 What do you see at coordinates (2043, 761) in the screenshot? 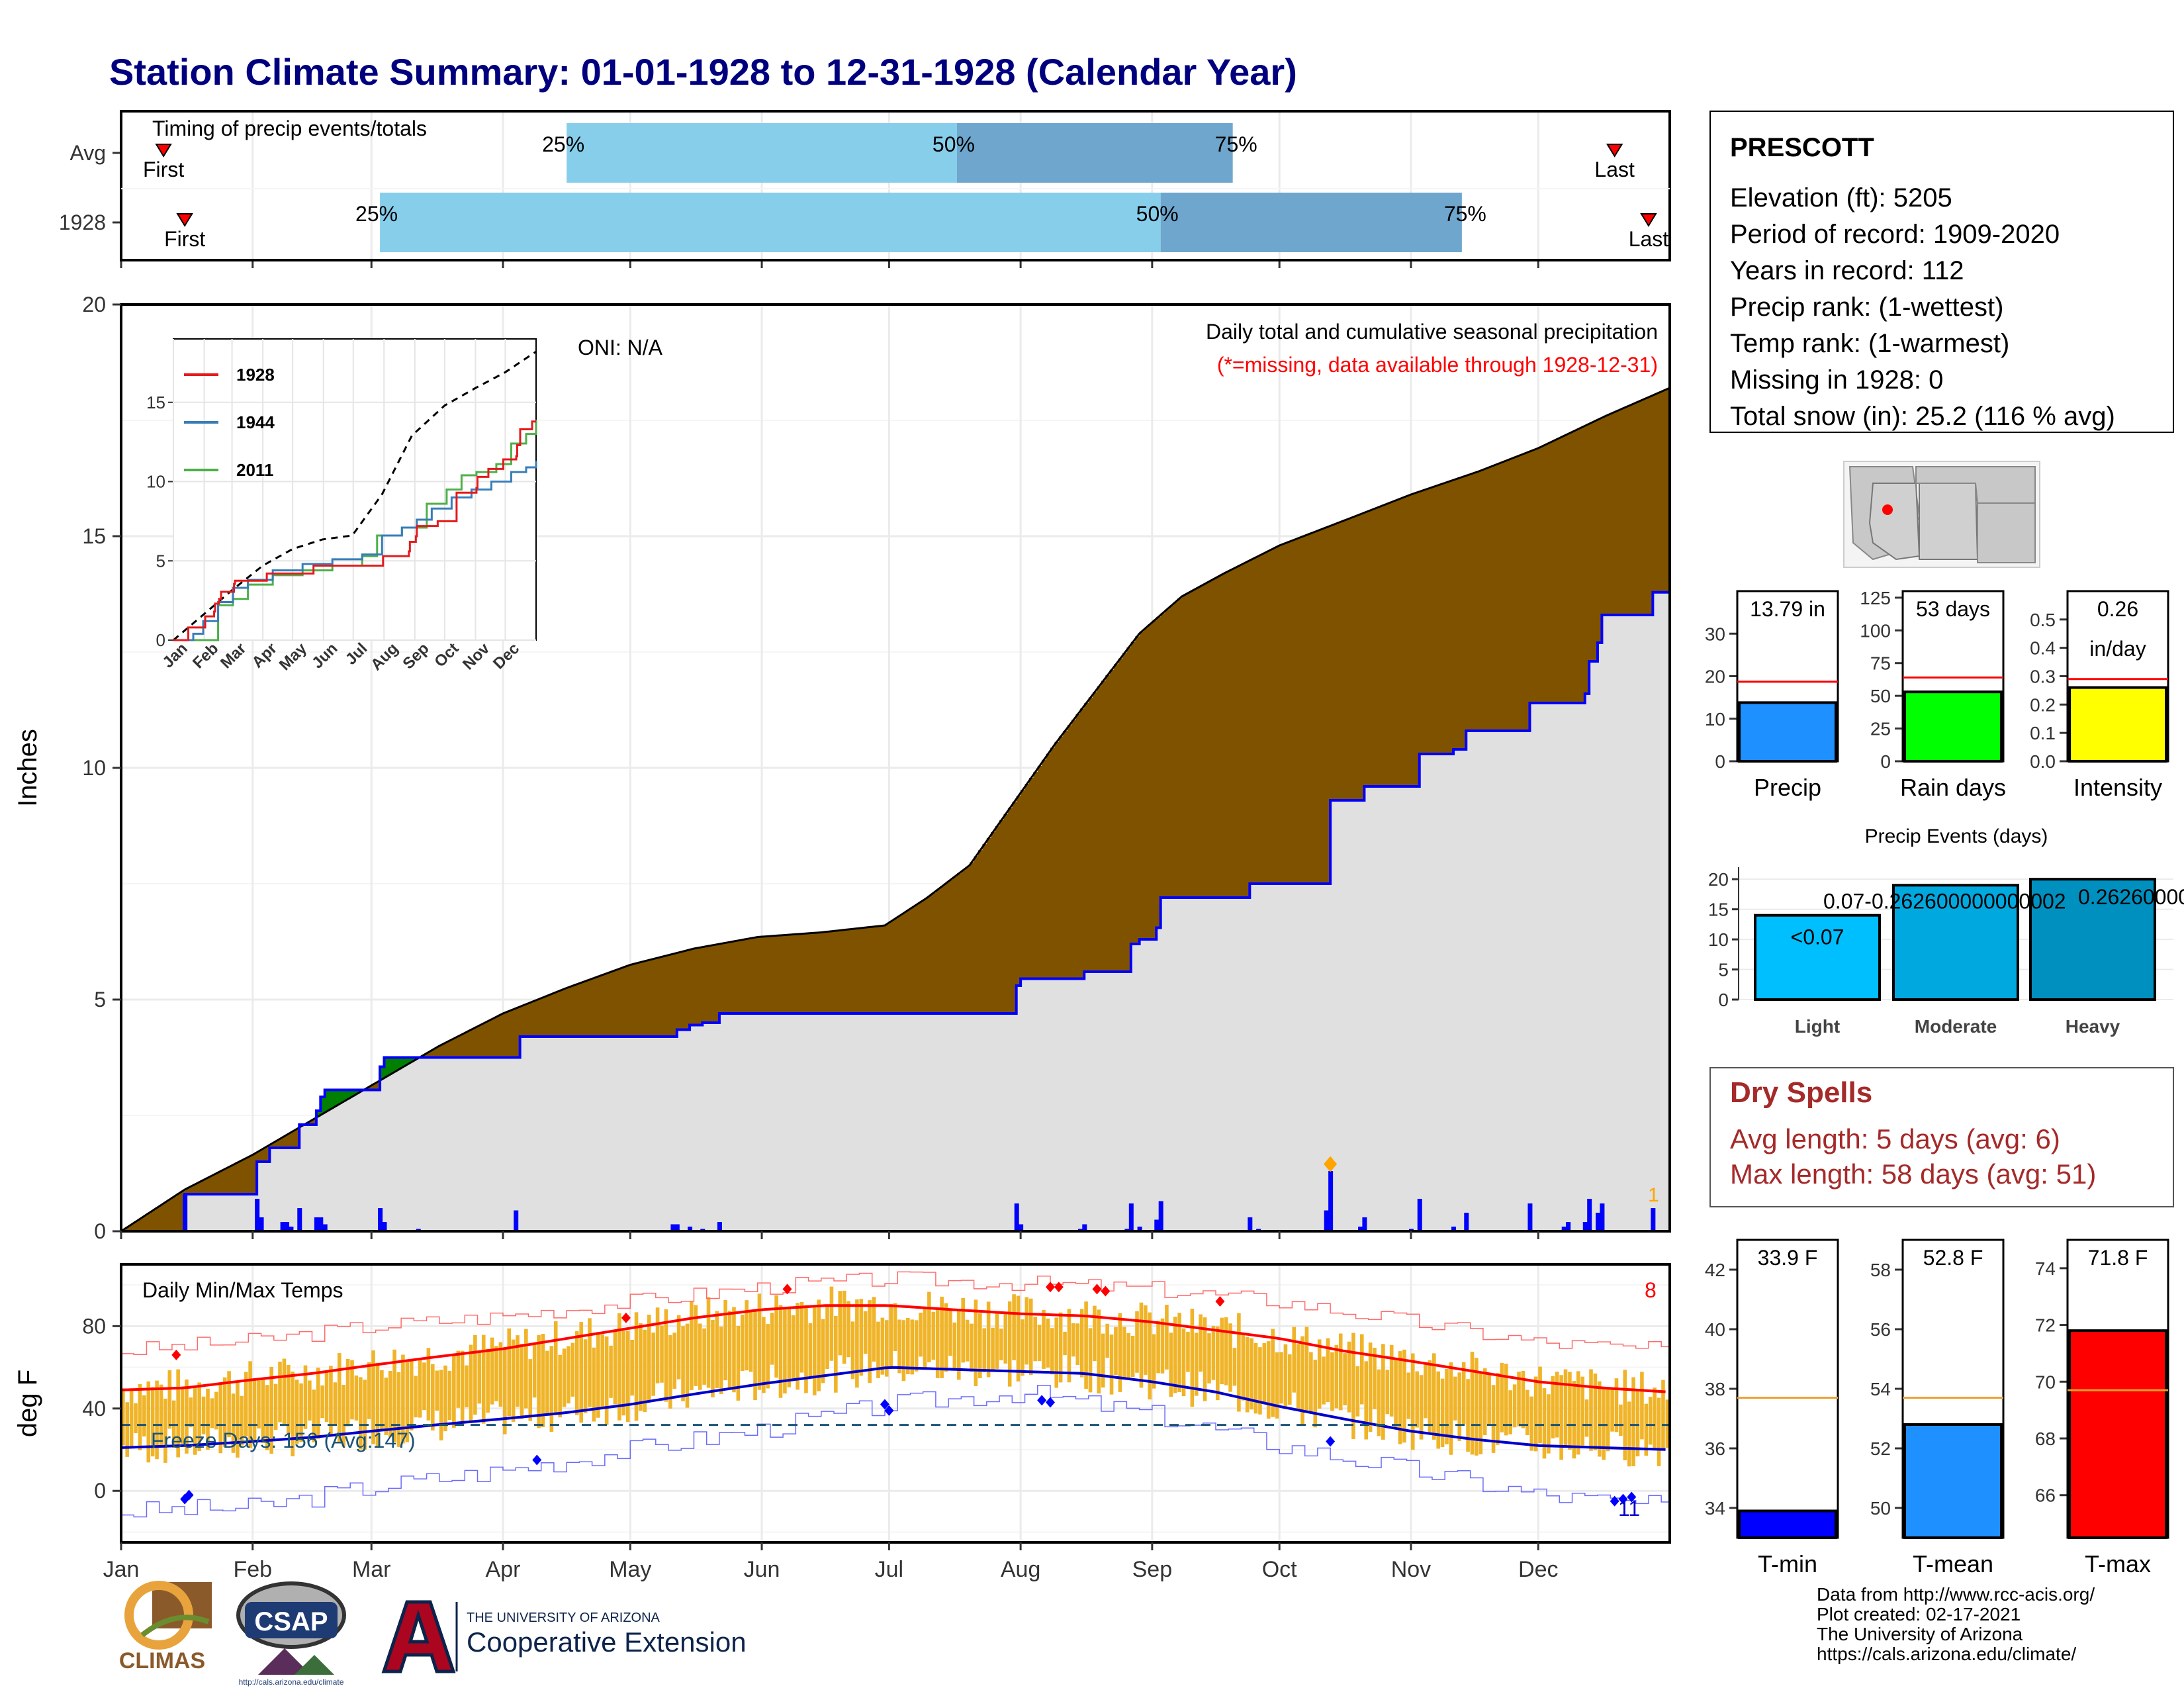
I see `mini-ytick-label: 0.0` at bounding box center [2043, 761].